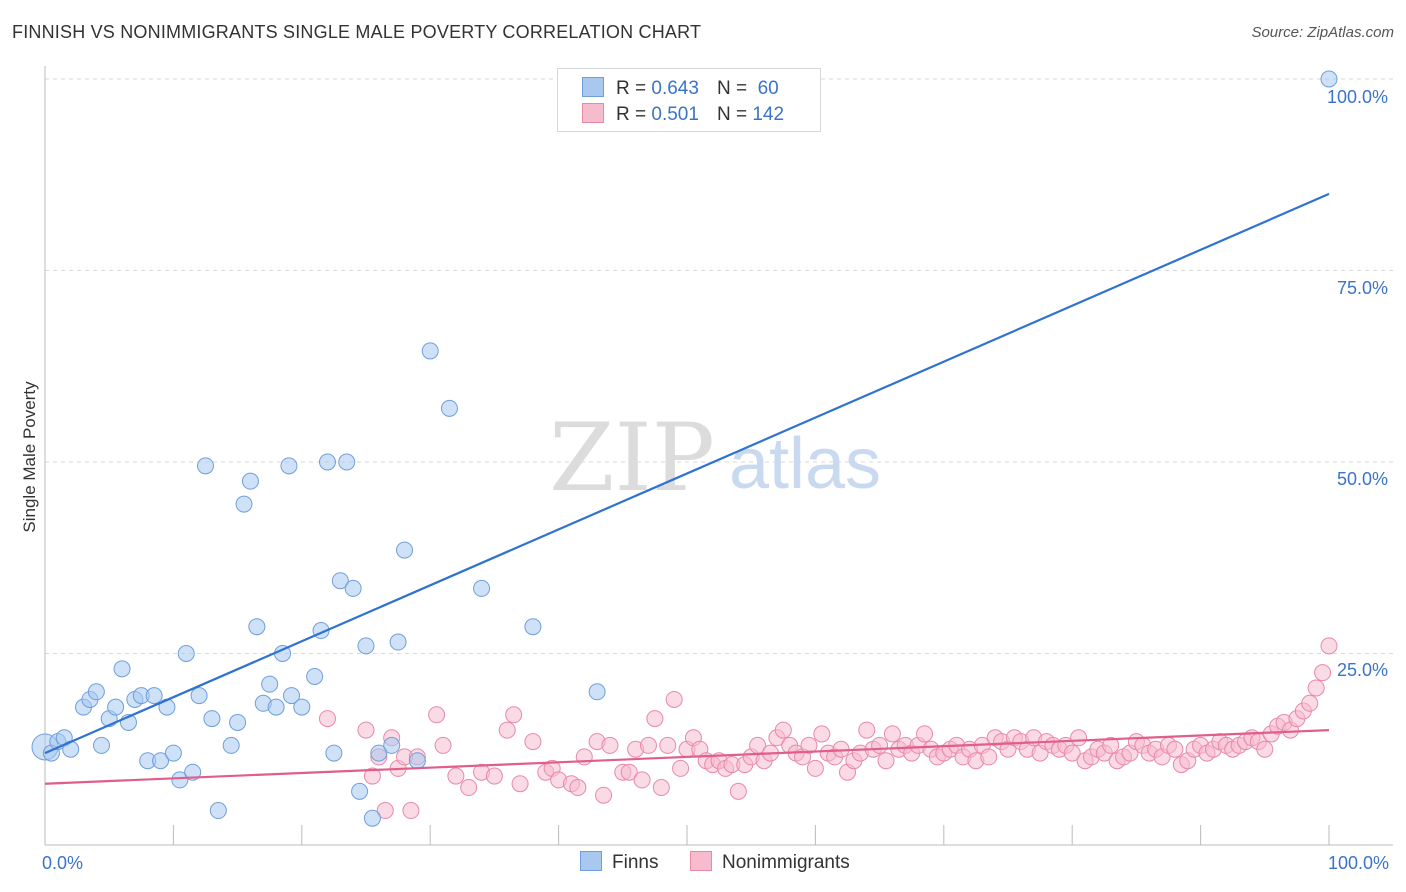 The image size is (1406, 892). What do you see at coordinates (768, 88) in the screenshot?
I see `n-value: 60` at bounding box center [768, 88].